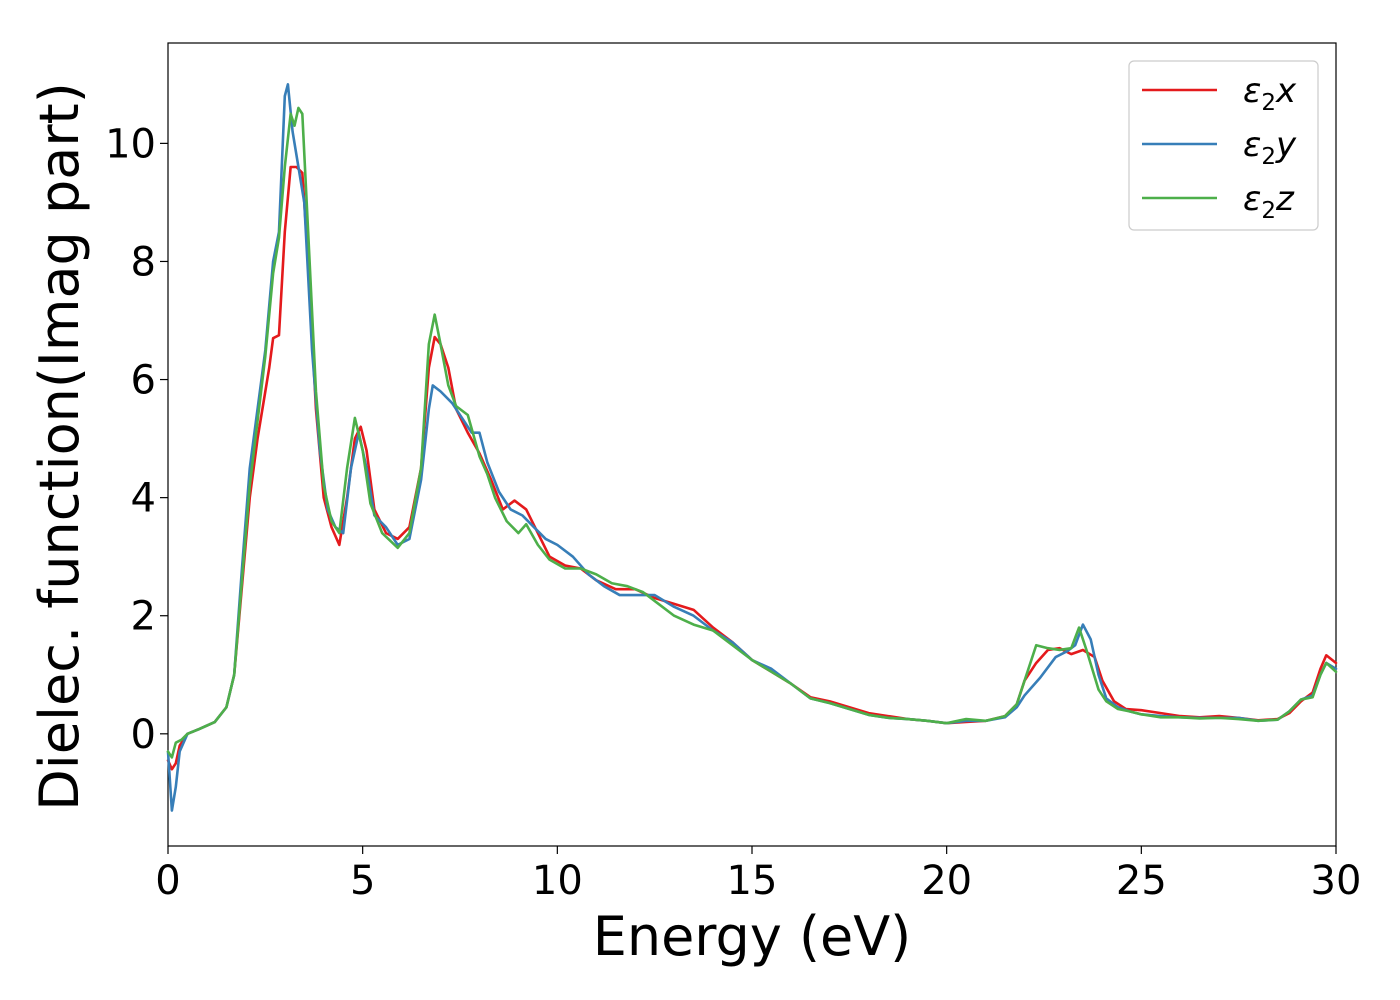  I want to click on y-axis-ticks: 0 2 4 6 8 10, so click(136, 439).